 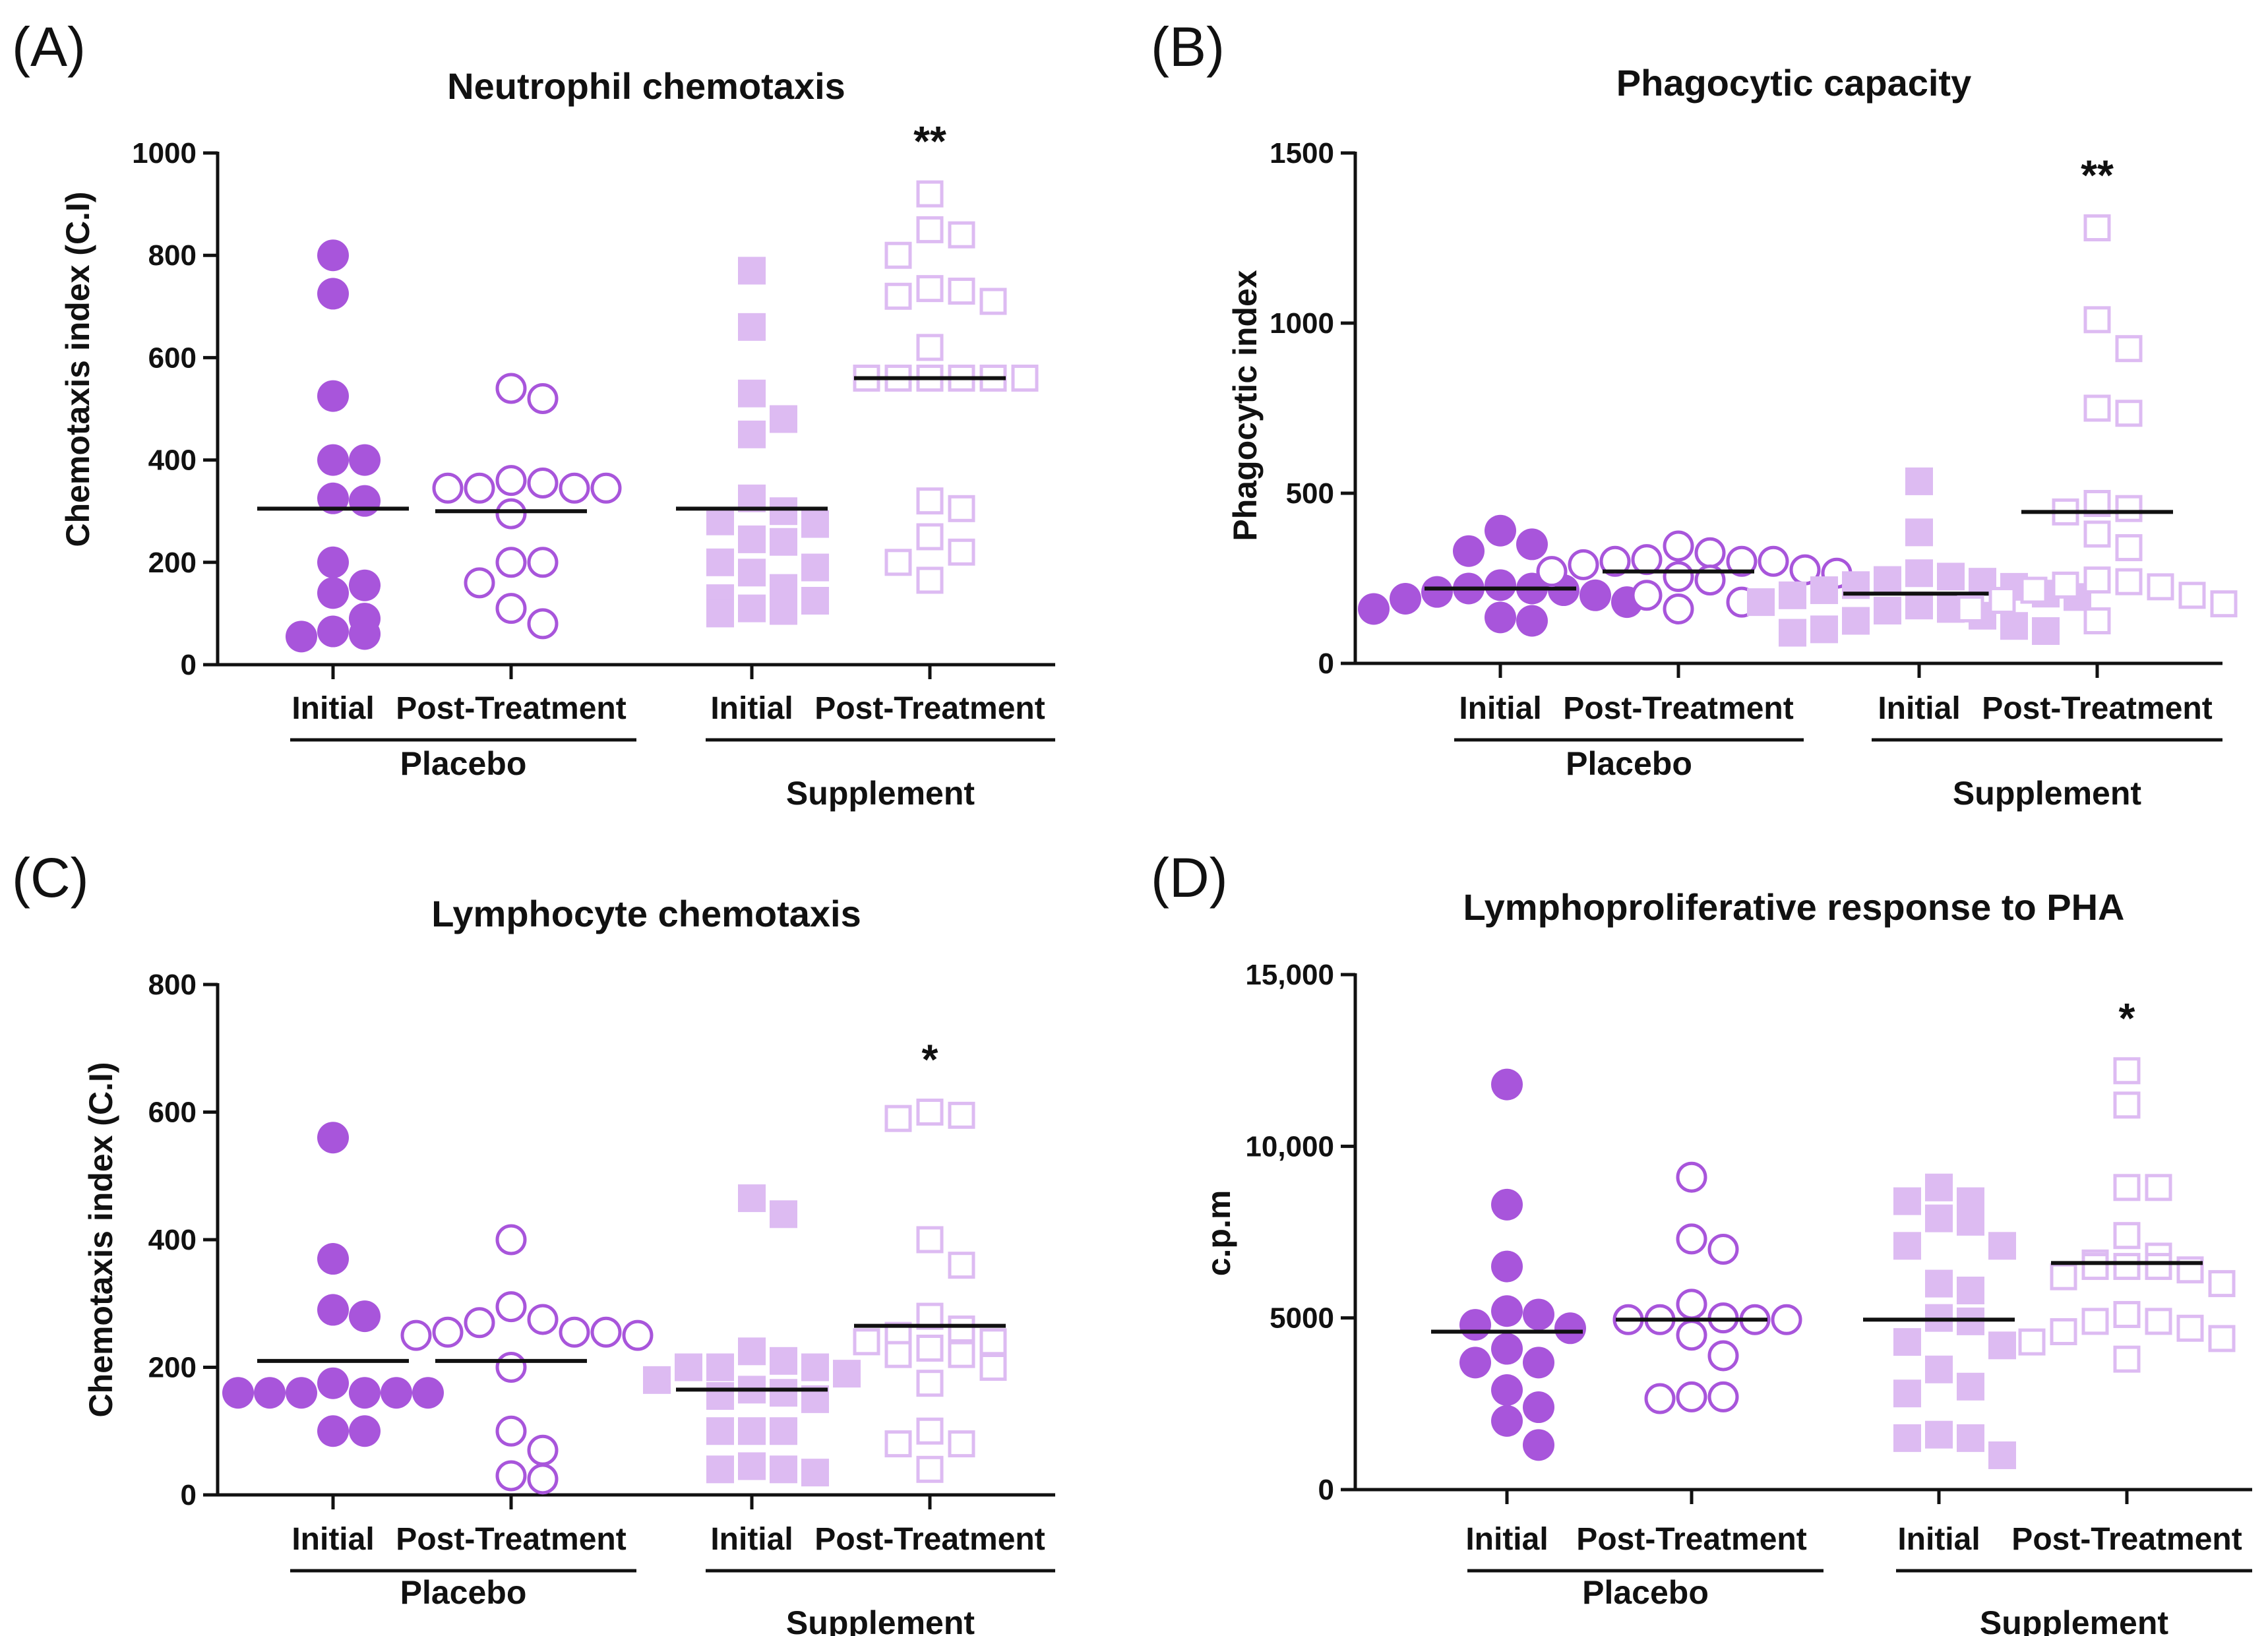 I want to click on y-tick-label: 15,000, so click(x=1289, y=975).